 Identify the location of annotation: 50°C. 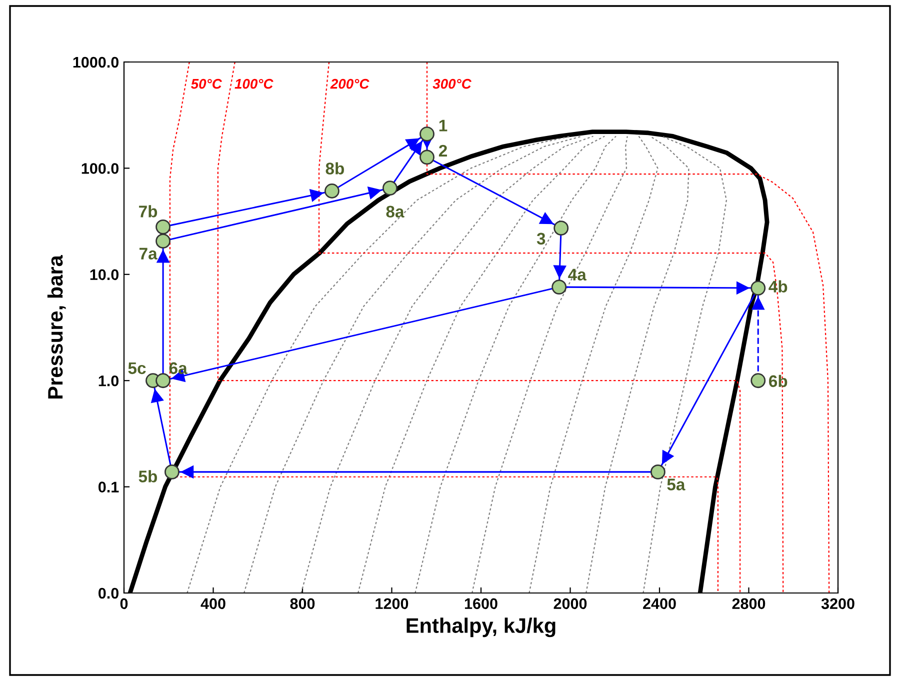
(206, 83).